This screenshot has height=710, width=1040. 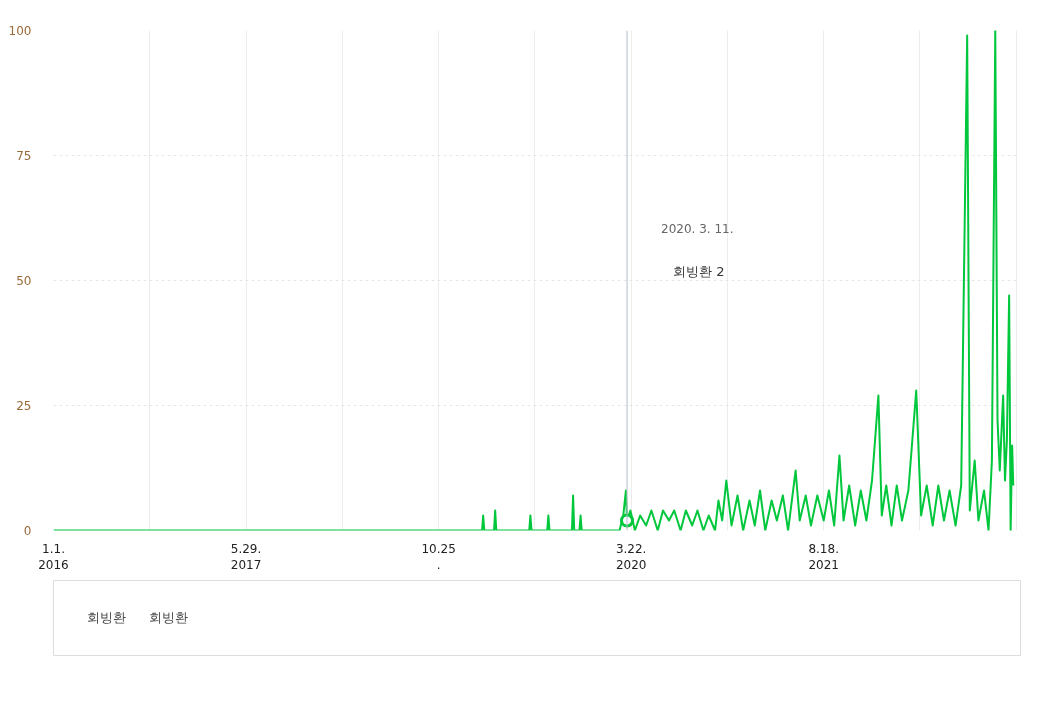 I want to click on y-tick-label: 0, so click(x=27, y=531).